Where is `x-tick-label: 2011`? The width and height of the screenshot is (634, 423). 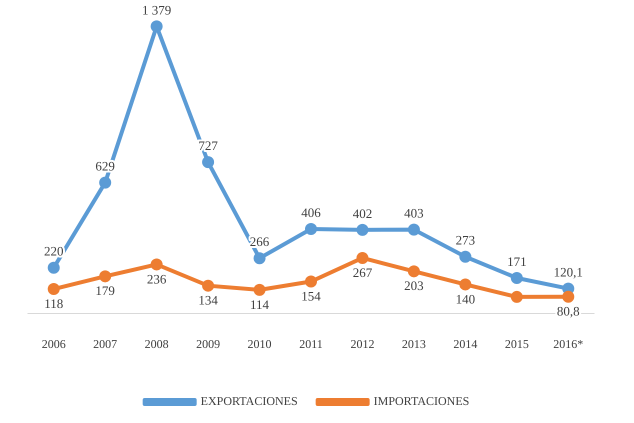
x-tick-label: 2011 is located at coordinates (311, 343).